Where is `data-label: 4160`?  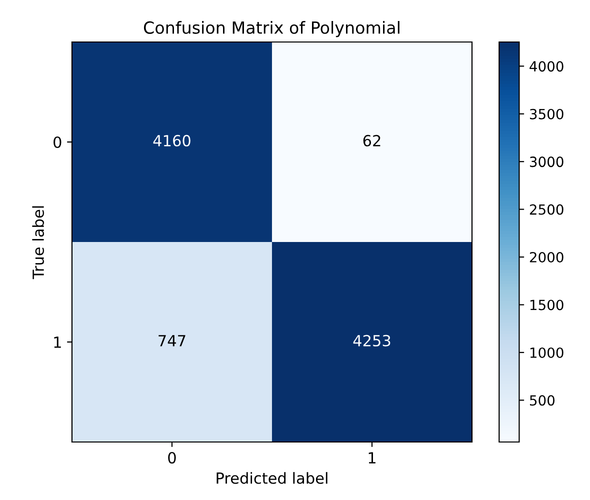
data-label: 4160 is located at coordinates (171, 140).